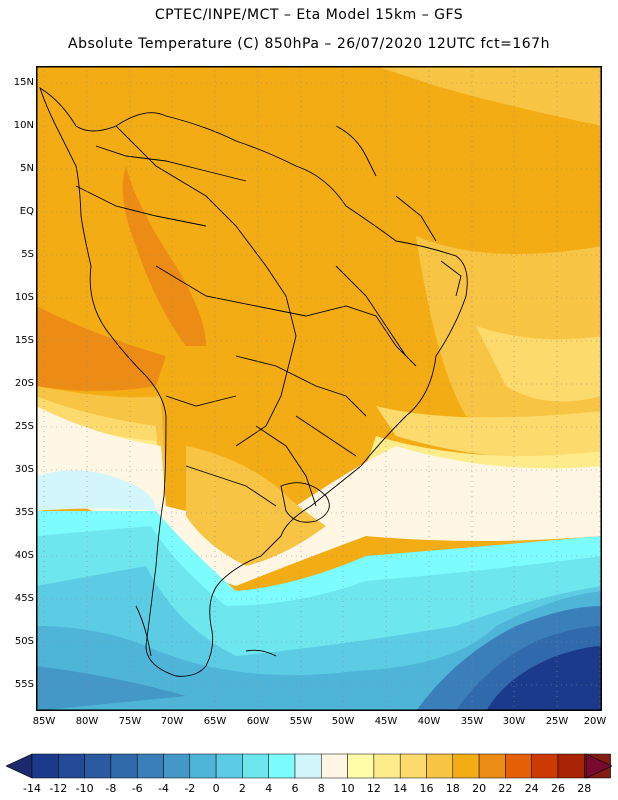  Describe the element at coordinates (215, 721) in the screenshot. I see `lon-label: 65W` at that location.